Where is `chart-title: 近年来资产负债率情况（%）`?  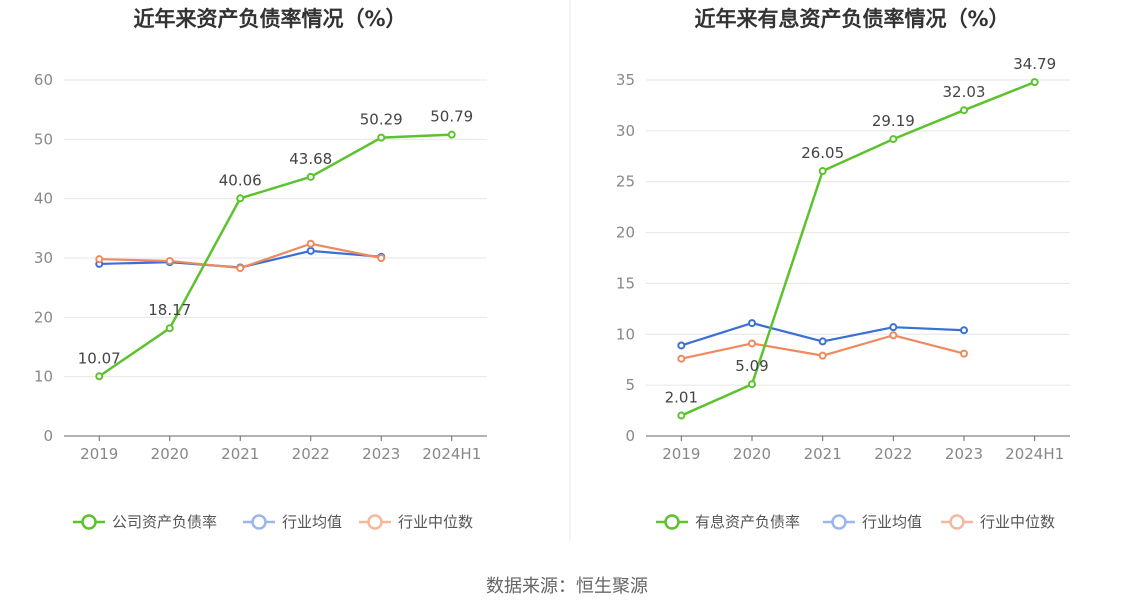
chart-title: 近年来资产负债率情况（%） is located at coordinates (269, 19).